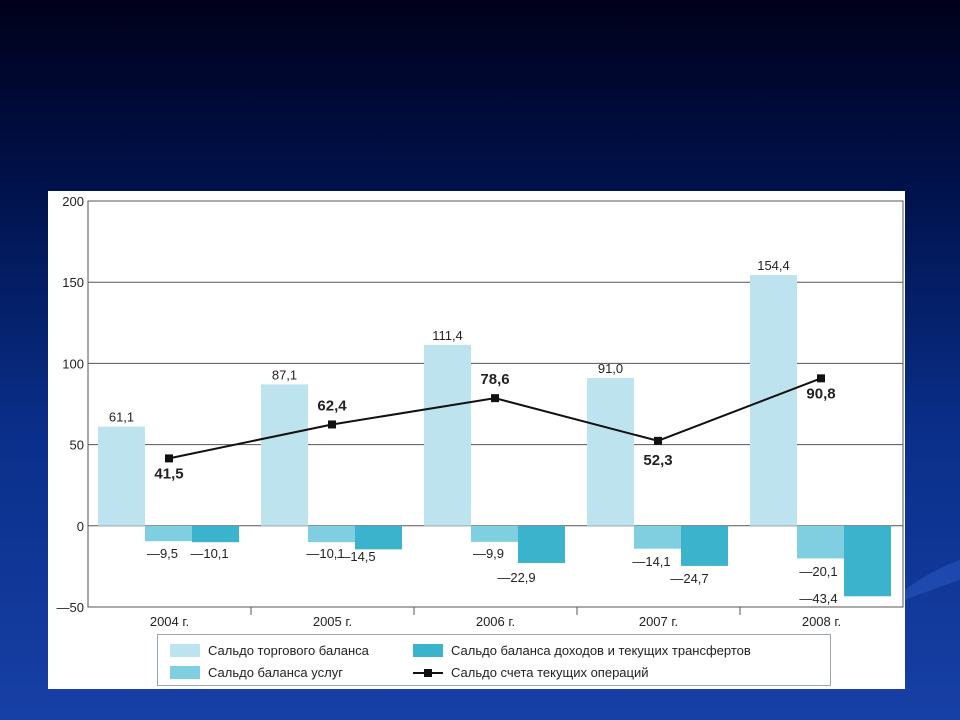  Describe the element at coordinates (428, 672) in the screenshot. I see `legend-line-marker-icon` at that location.